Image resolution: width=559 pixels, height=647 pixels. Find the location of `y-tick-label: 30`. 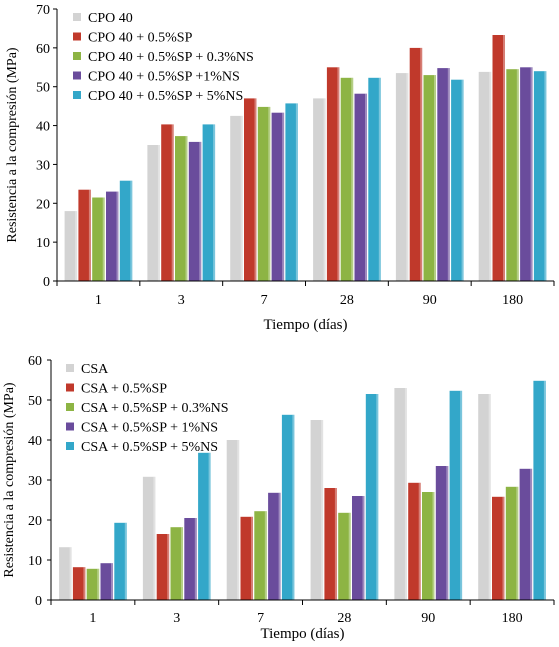

y-tick-label: 30 is located at coordinates (43, 165).